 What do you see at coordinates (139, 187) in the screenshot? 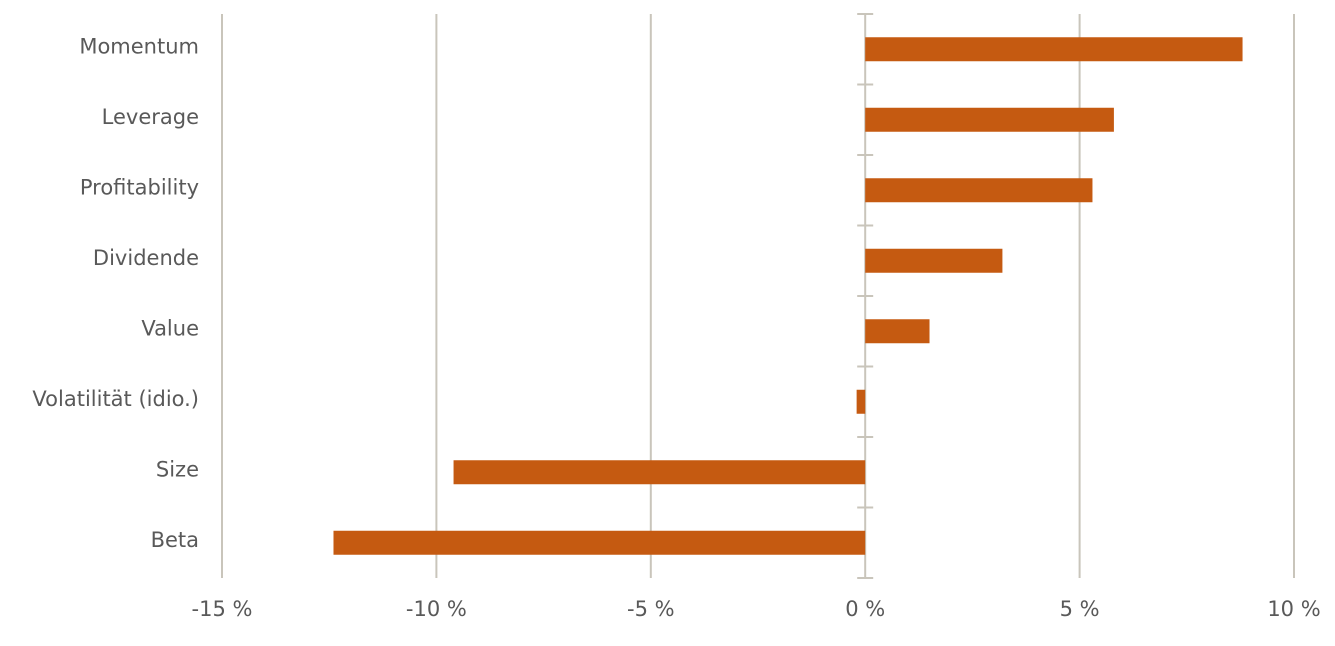
I see `y-tick-label: Profitability` at bounding box center [139, 187].